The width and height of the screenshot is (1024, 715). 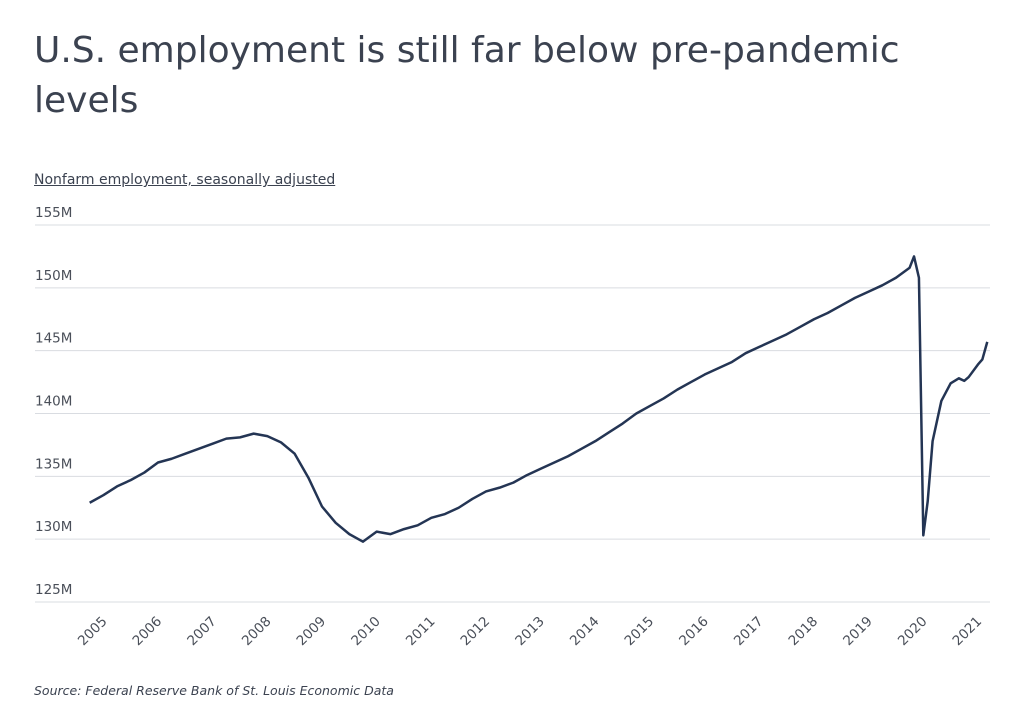 What do you see at coordinates (312, 632) in the screenshot?
I see `x-tick-label: 2009` at bounding box center [312, 632].